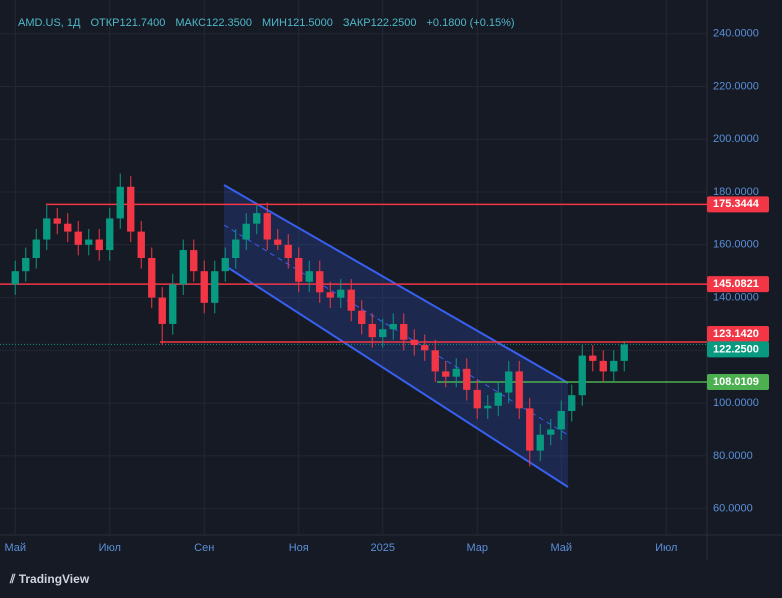 This screenshot has width=782, height=598. What do you see at coordinates (379, 23) in the screenshot?
I see `ohlc-item: ЗАКР122.2500` at bounding box center [379, 23].